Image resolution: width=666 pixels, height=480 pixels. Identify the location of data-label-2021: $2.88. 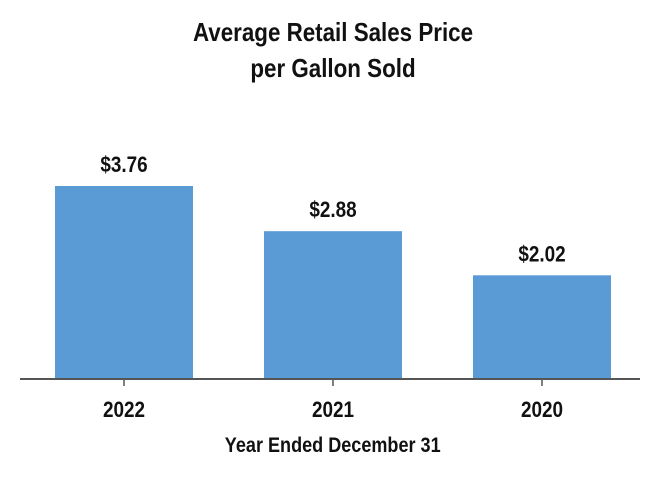
(332, 210).